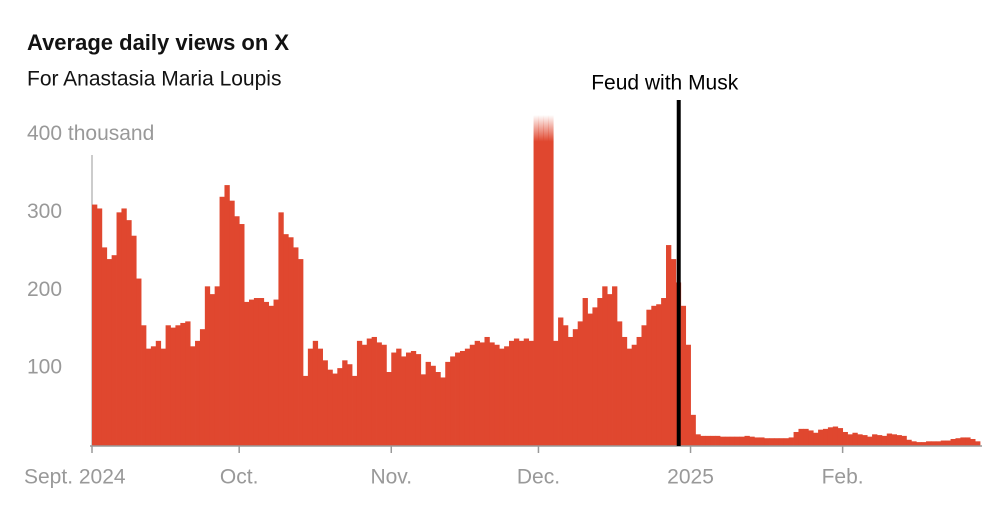 This screenshot has height=523, width=1000. I want to click on y-tick-label: 100, so click(44, 367).